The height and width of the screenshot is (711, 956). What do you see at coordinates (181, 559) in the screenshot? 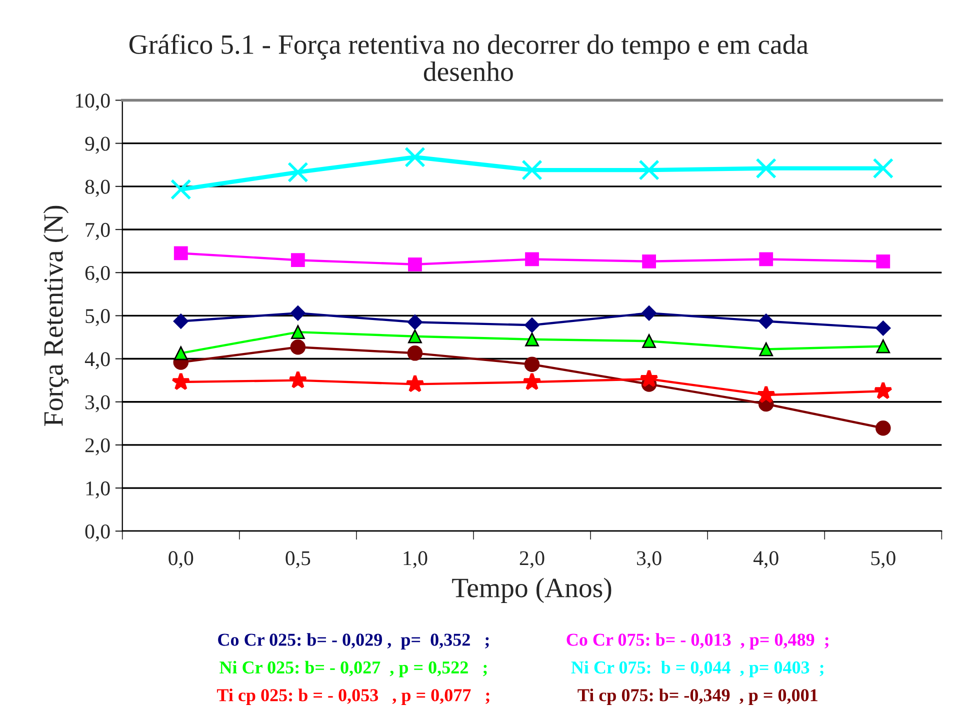
I see `x-tick-label: 0,0` at bounding box center [181, 559].